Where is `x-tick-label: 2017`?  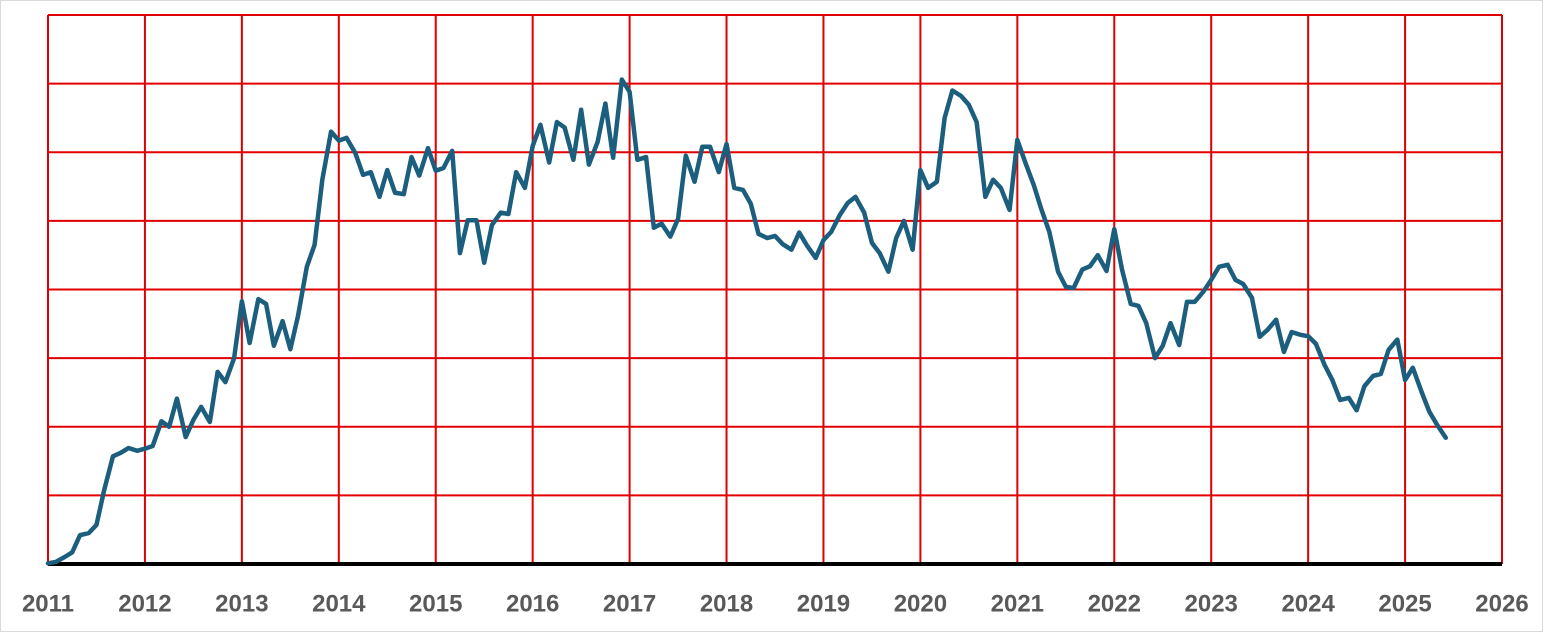
x-tick-label: 2017 is located at coordinates (629, 603).